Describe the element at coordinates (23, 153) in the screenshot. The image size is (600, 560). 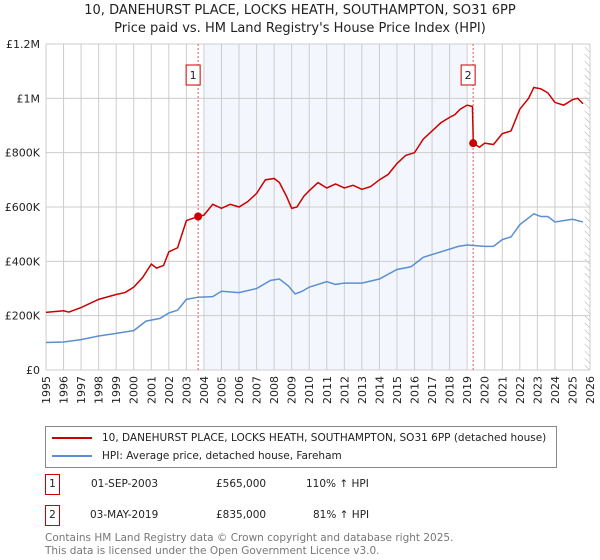
I see `y-tick-label: £800K` at that location.